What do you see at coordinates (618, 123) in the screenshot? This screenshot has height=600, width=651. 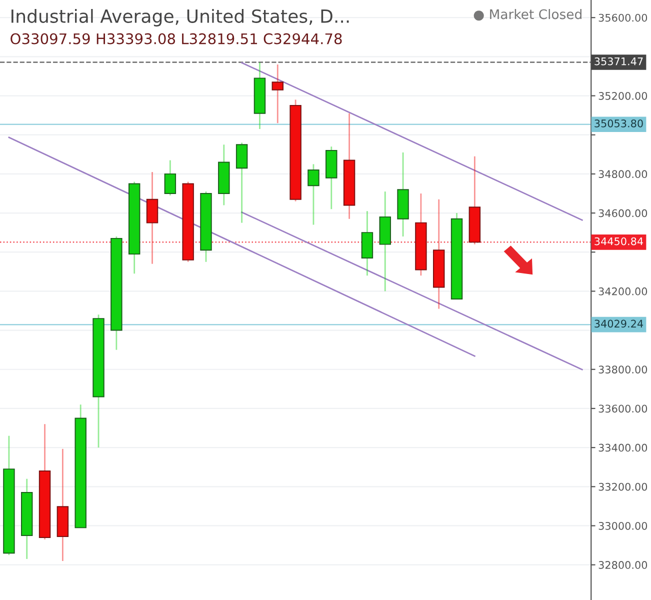 I see `ref-line-label: 35053.80` at bounding box center [618, 123].